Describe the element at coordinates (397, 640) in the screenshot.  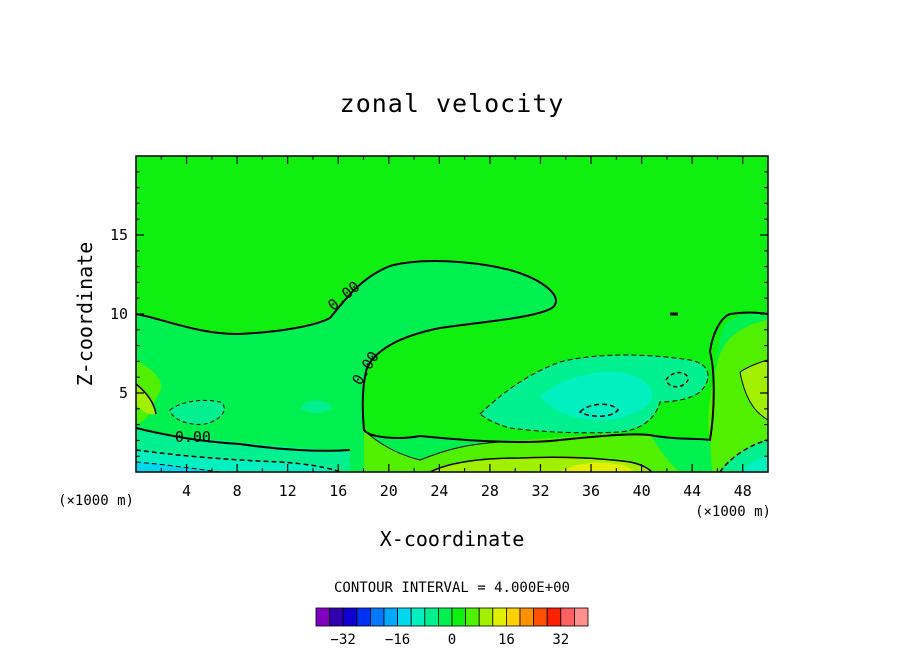
I see `colorbar-tick-label: −16` at that location.